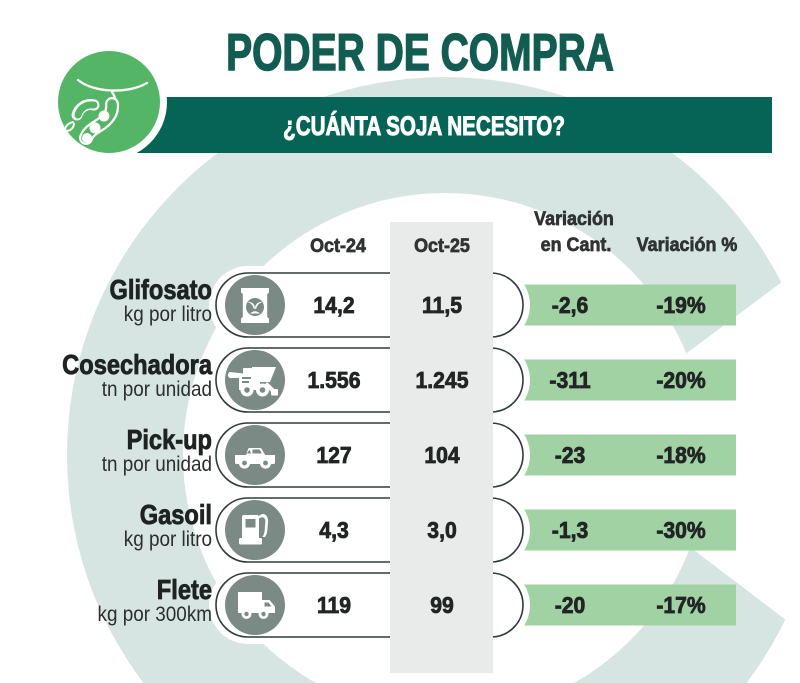  Describe the element at coordinates (681, 380) in the screenshot. I see `svg-text: -20%` at that location.